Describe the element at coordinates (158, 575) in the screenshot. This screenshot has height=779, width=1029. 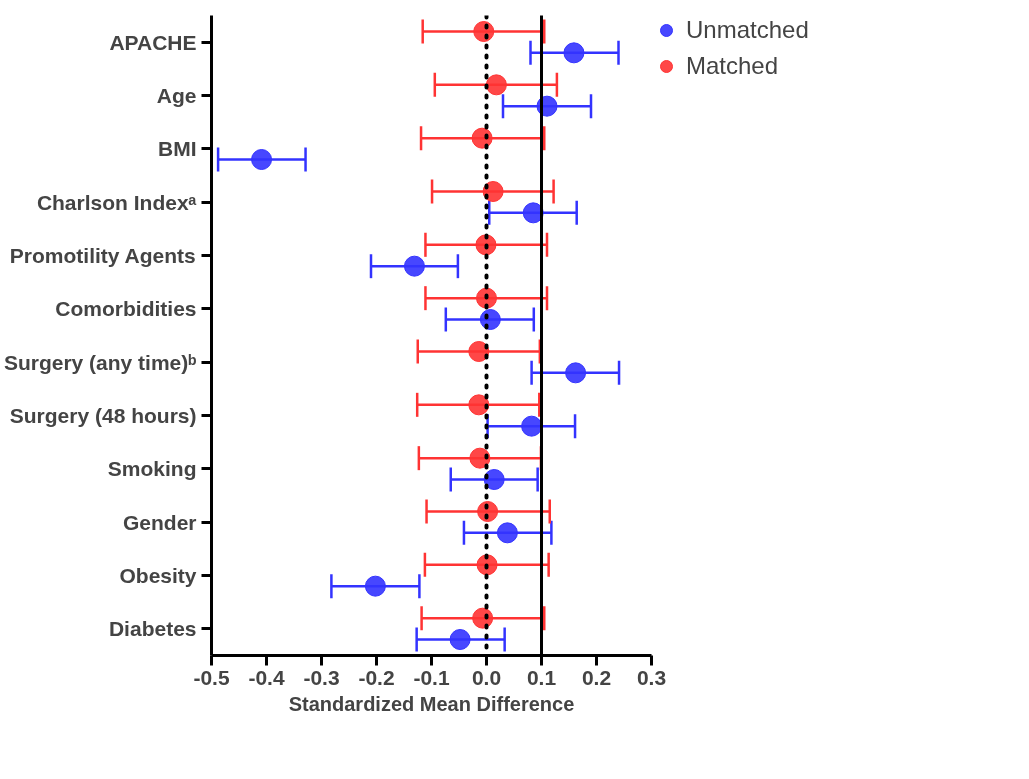
I see `y-tick-label: Obesity` at that location.